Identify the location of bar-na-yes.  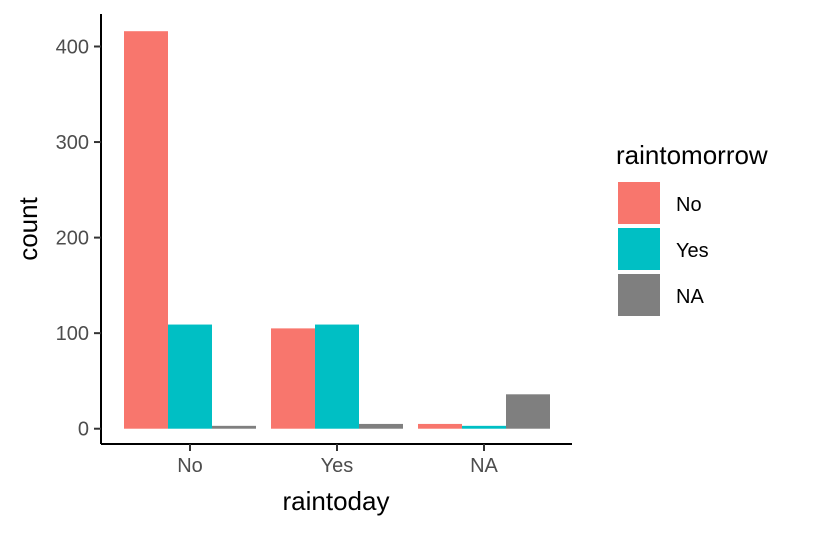
(484, 427).